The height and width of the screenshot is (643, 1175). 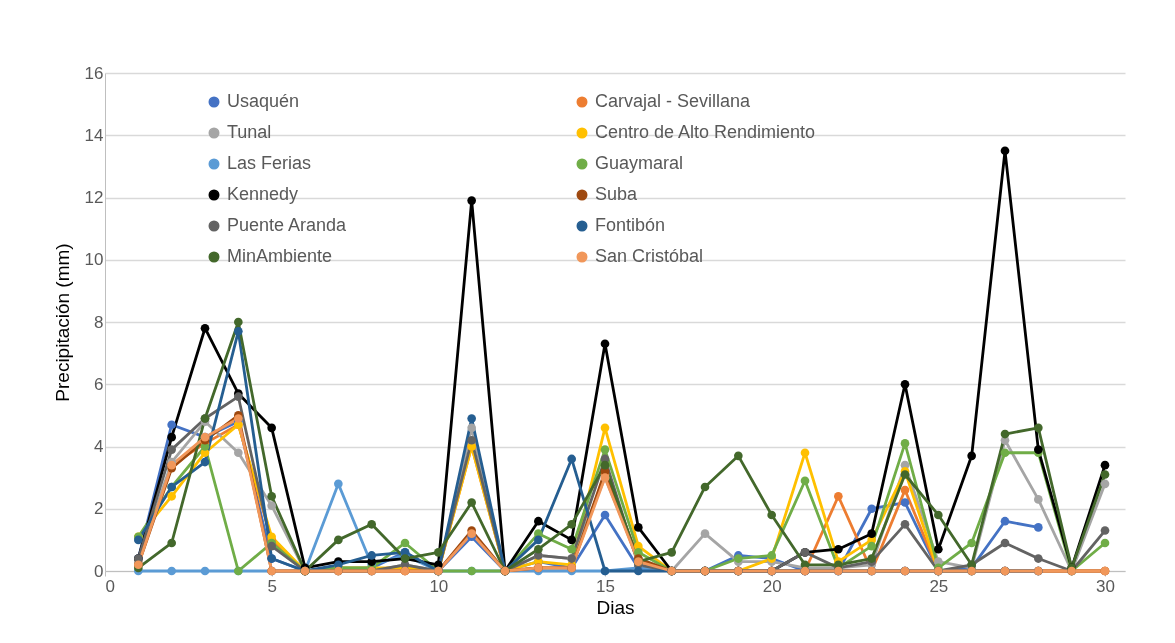 What do you see at coordinates (630, 225) in the screenshot?
I see `legend-label: Fontibón` at bounding box center [630, 225].